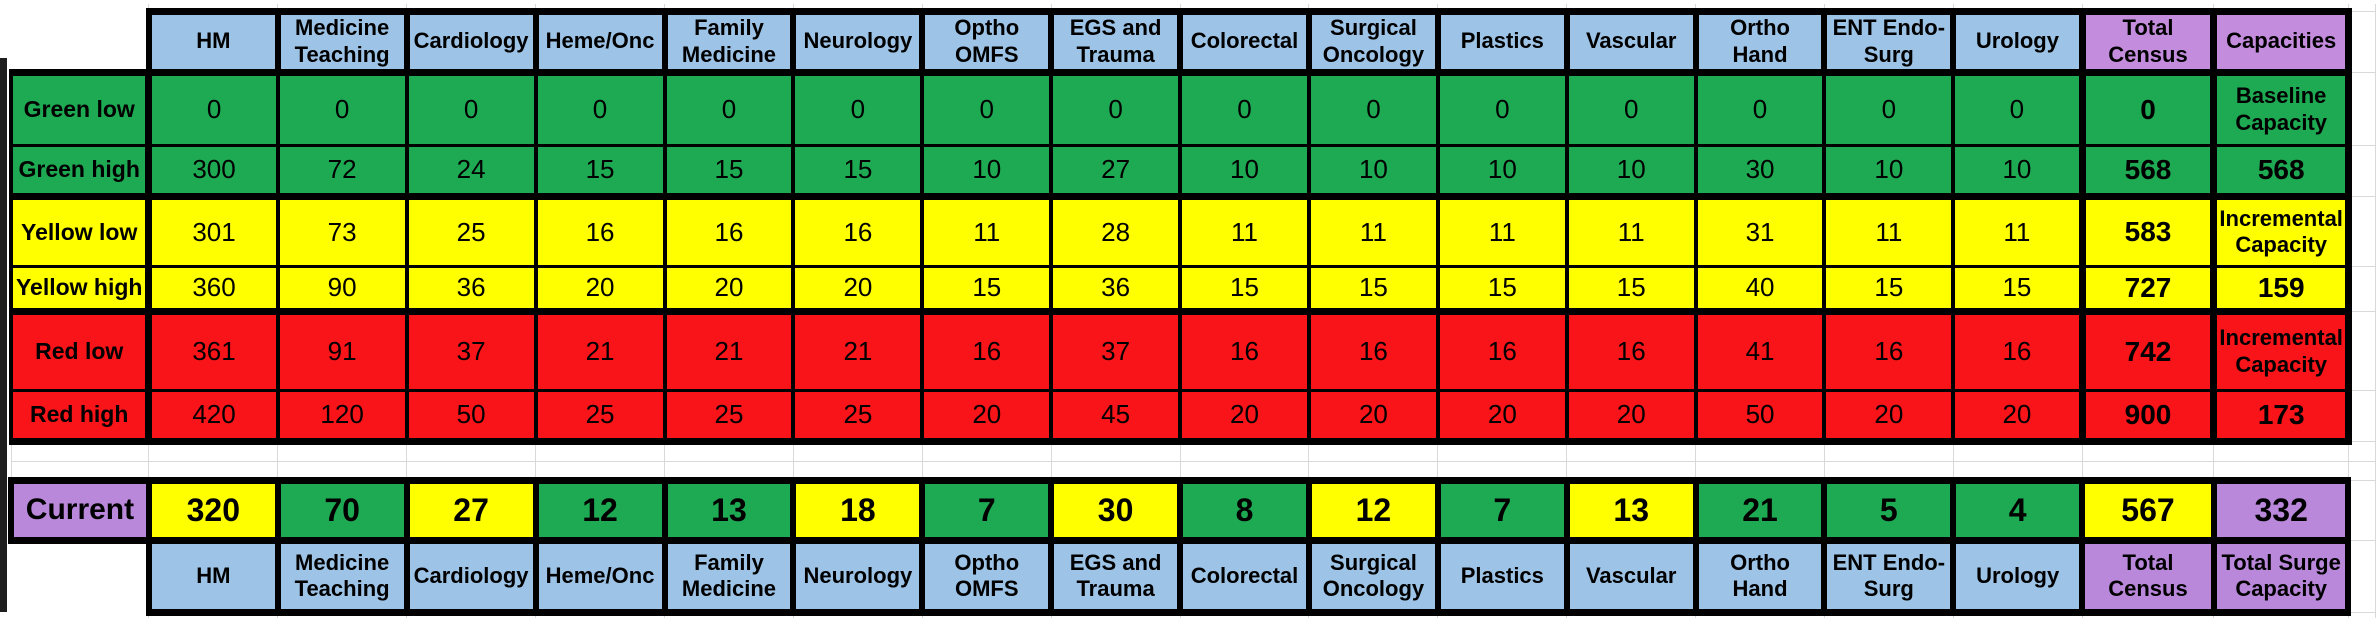 The height and width of the screenshot is (618, 2376). I want to click on data-cell: 120, so click(342, 416).